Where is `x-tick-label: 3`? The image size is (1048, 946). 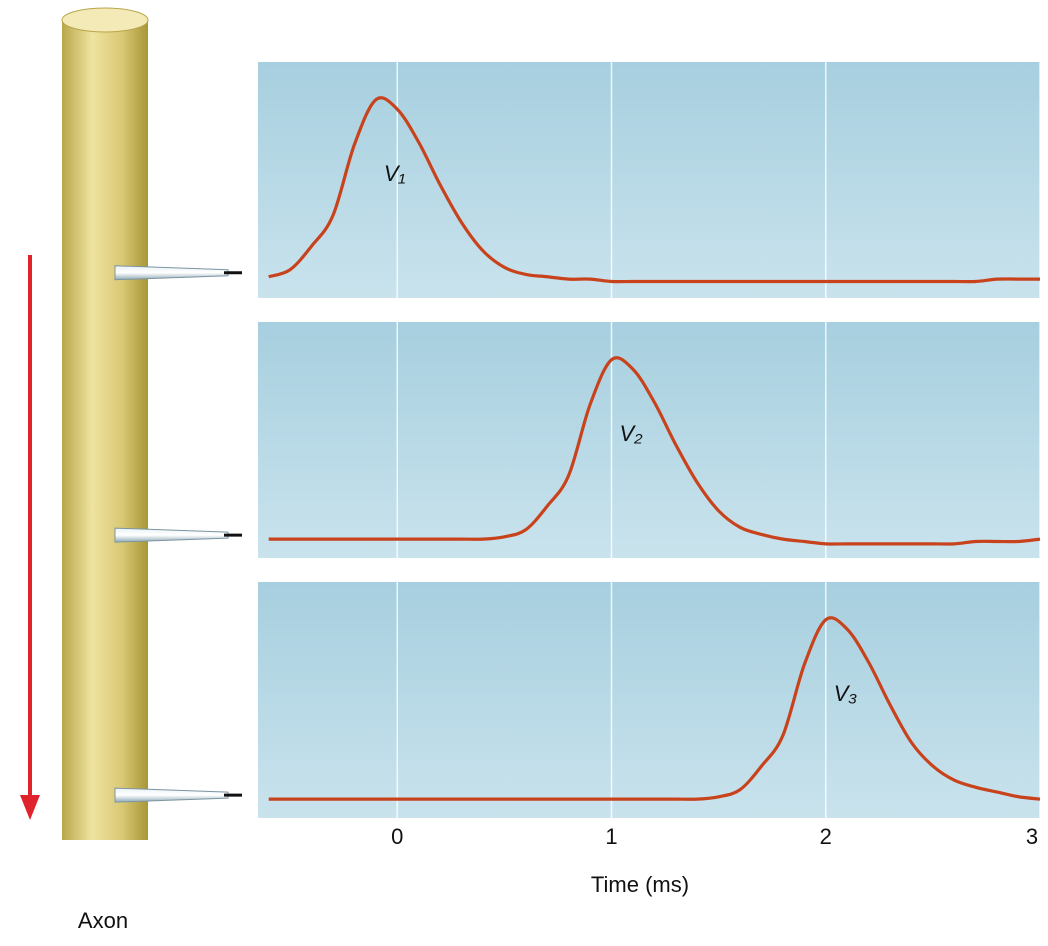
x-tick-label: 3 is located at coordinates (1032, 836).